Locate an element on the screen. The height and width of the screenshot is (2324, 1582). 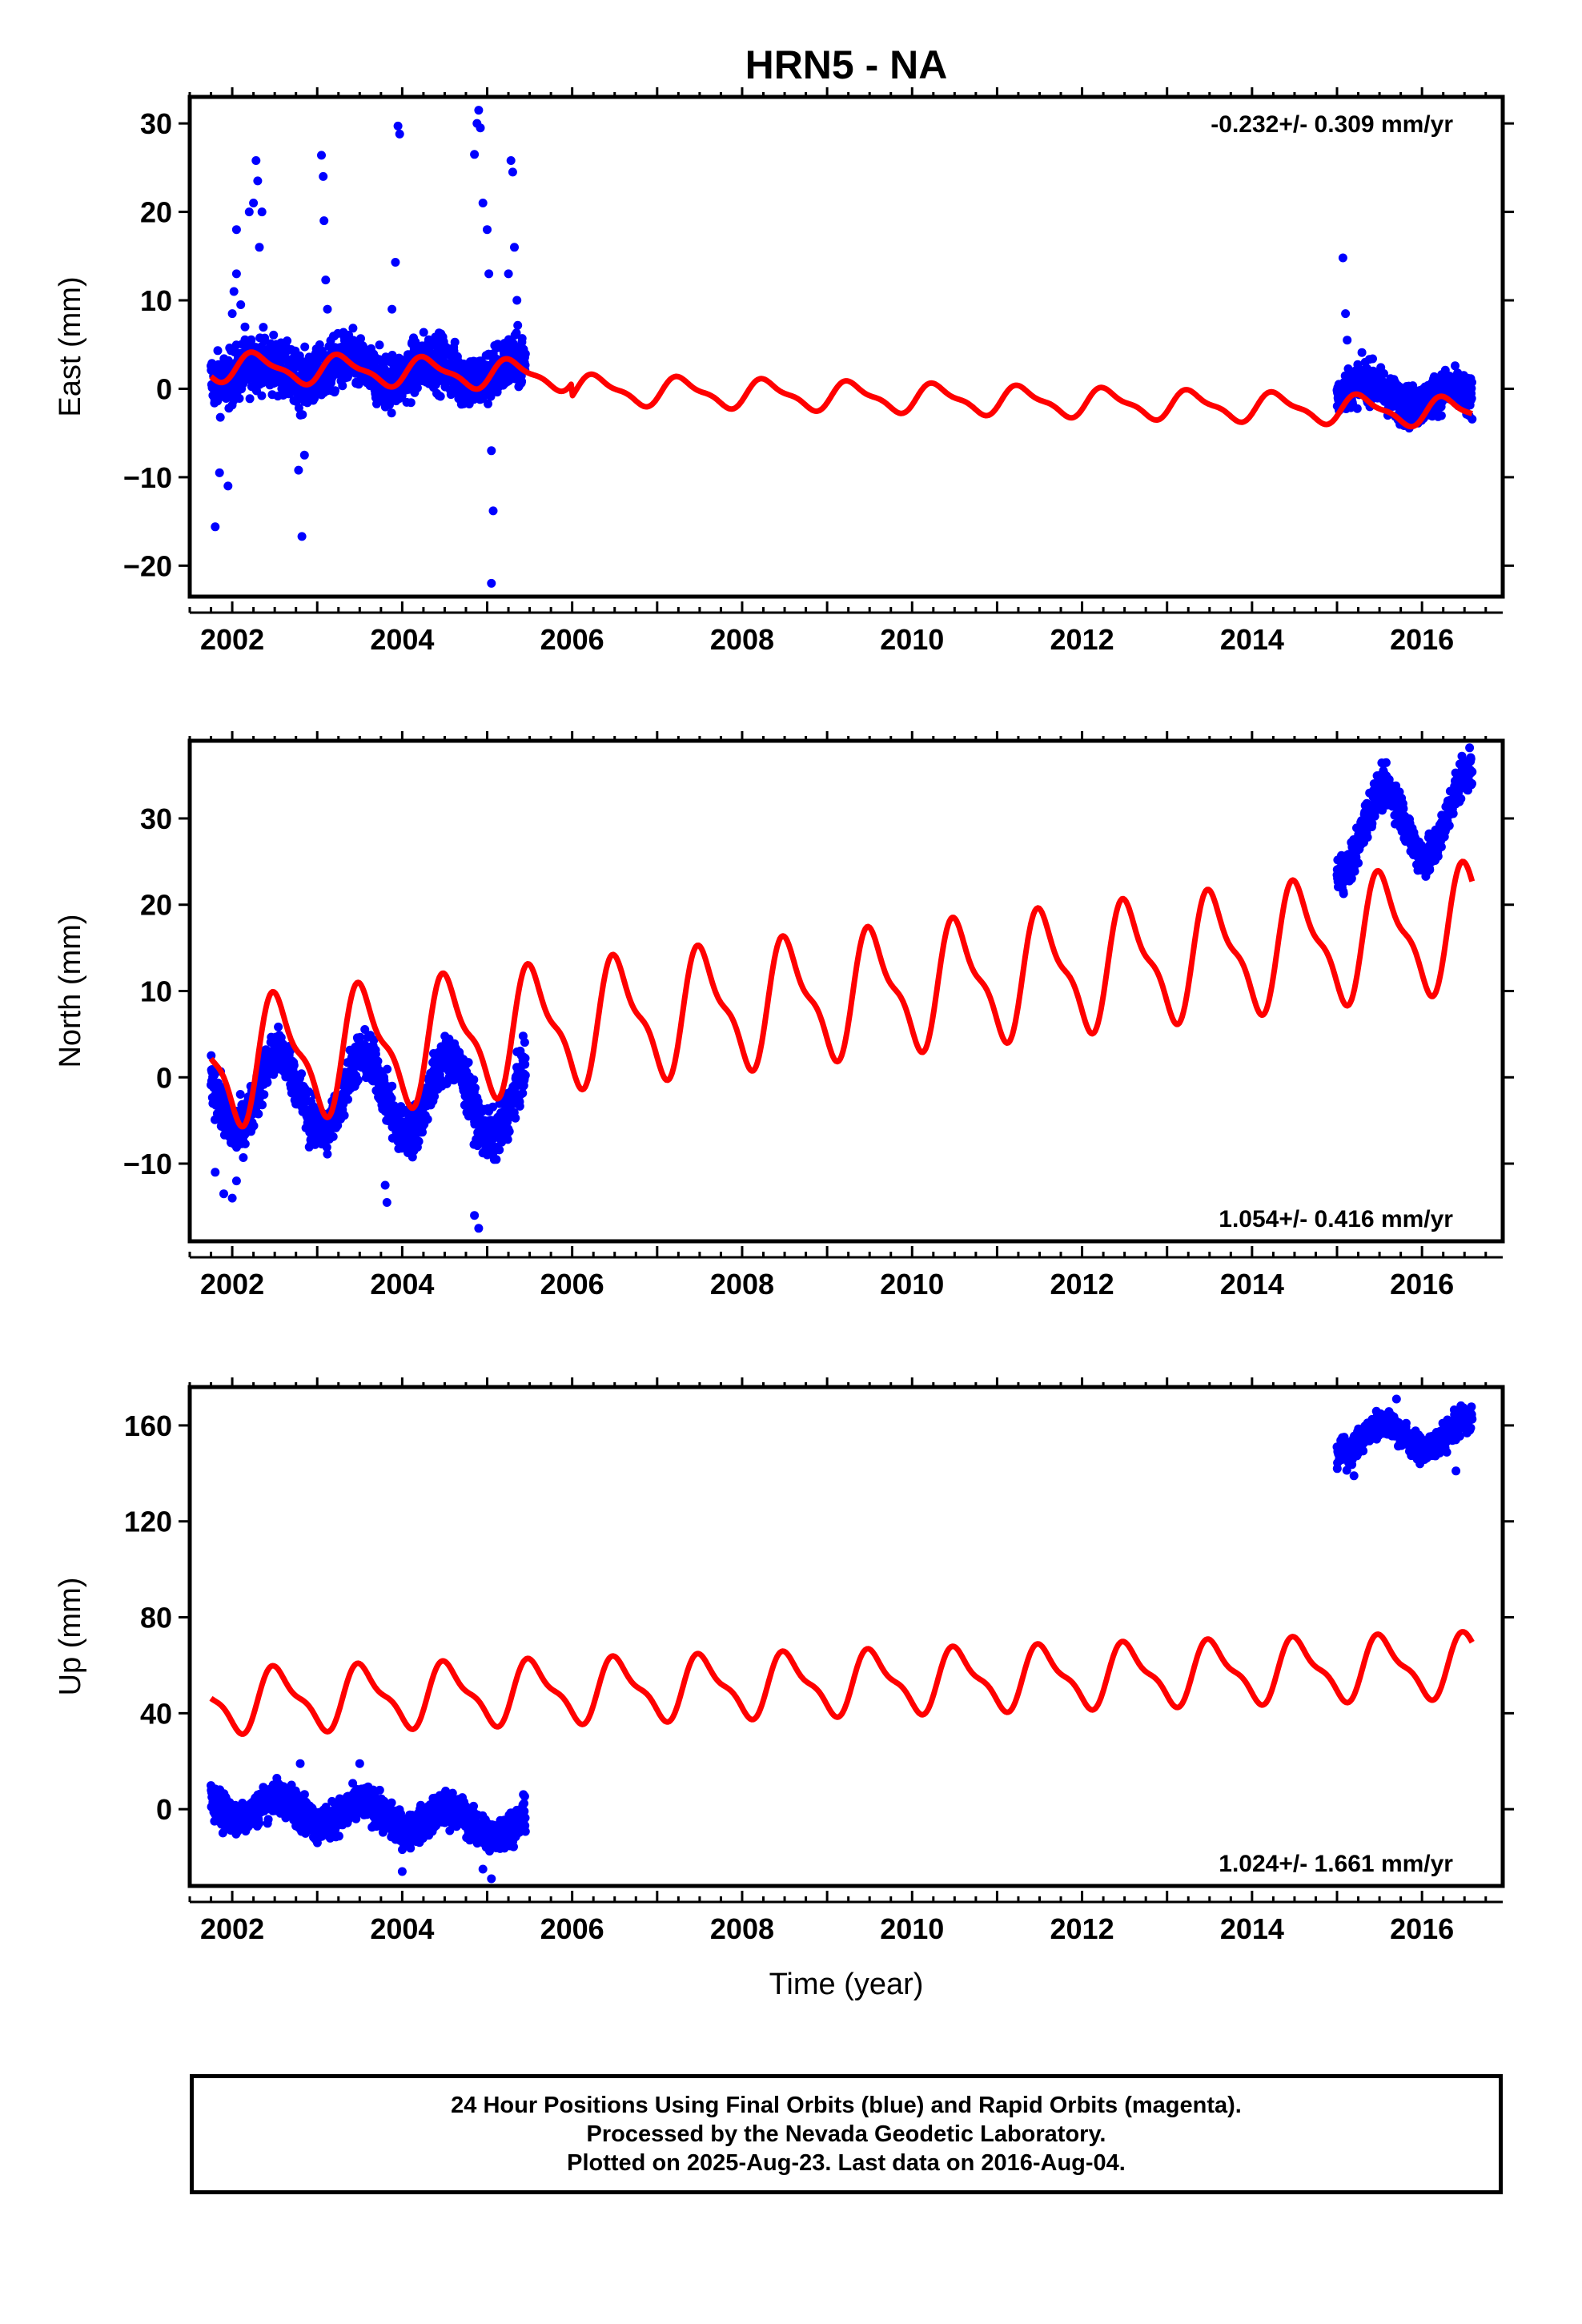
x-tick-label: 2008 is located at coordinates (742, 639).